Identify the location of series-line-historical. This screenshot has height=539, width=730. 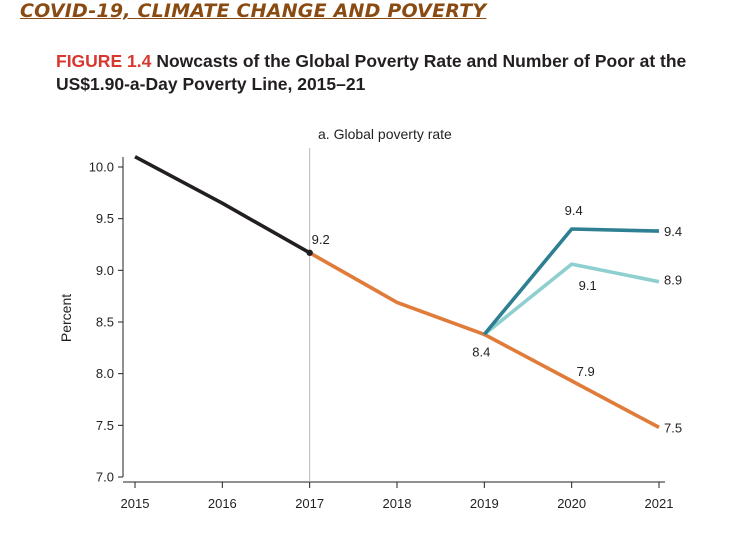
(222, 205).